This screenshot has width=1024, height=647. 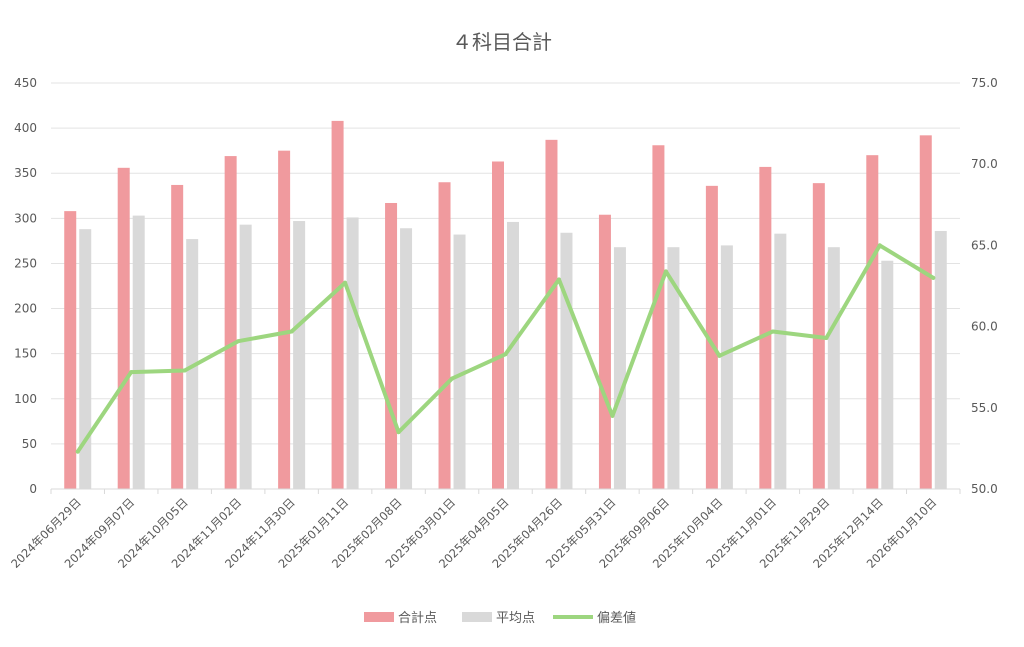 I want to click on legend-label: 合計点, so click(x=417, y=618).